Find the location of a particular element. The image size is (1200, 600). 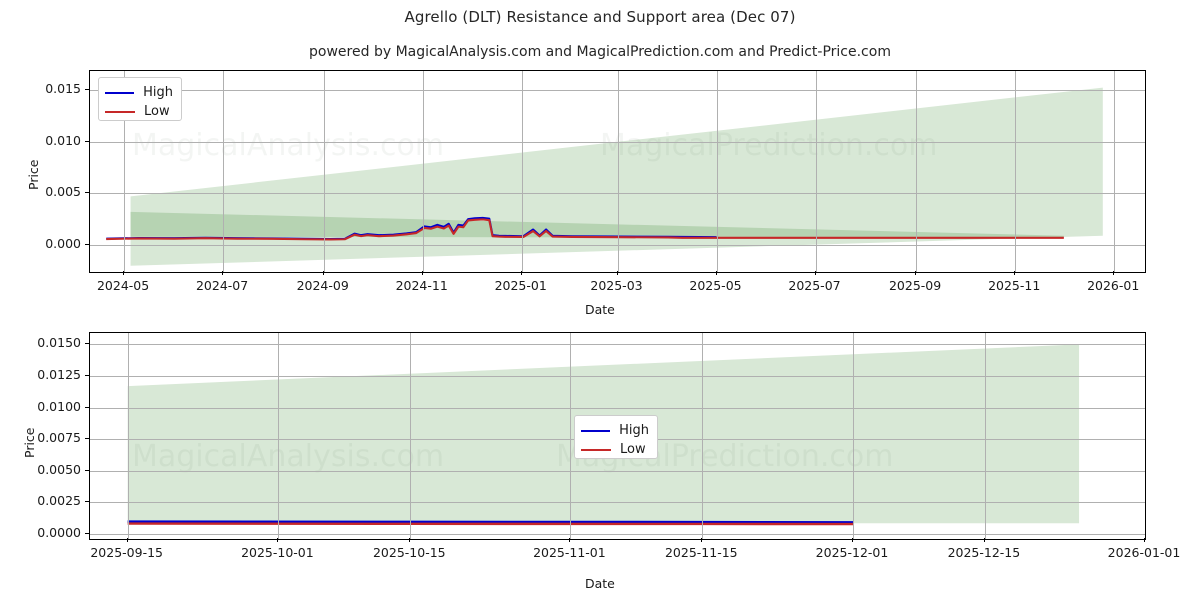

y-axis-tick-label: 0.005 is located at coordinates (63, 192).